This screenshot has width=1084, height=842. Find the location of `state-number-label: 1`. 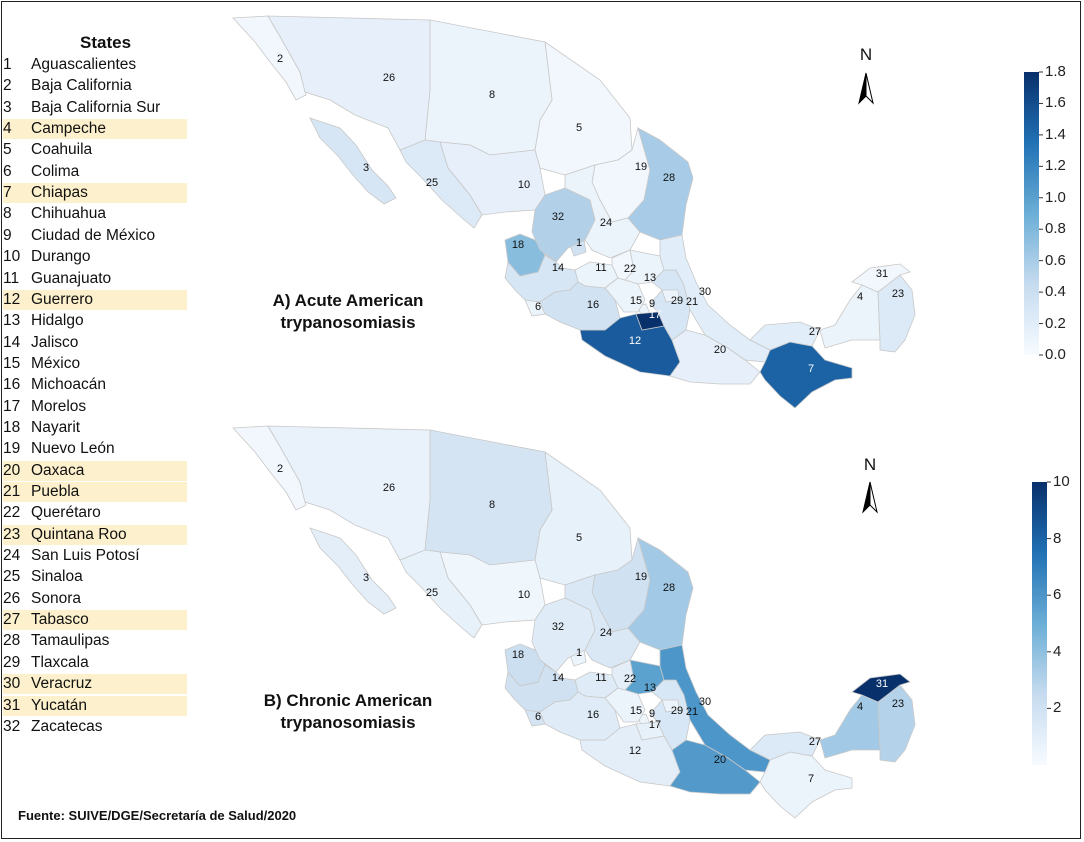

state-number-label: 1 is located at coordinates (579, 653).